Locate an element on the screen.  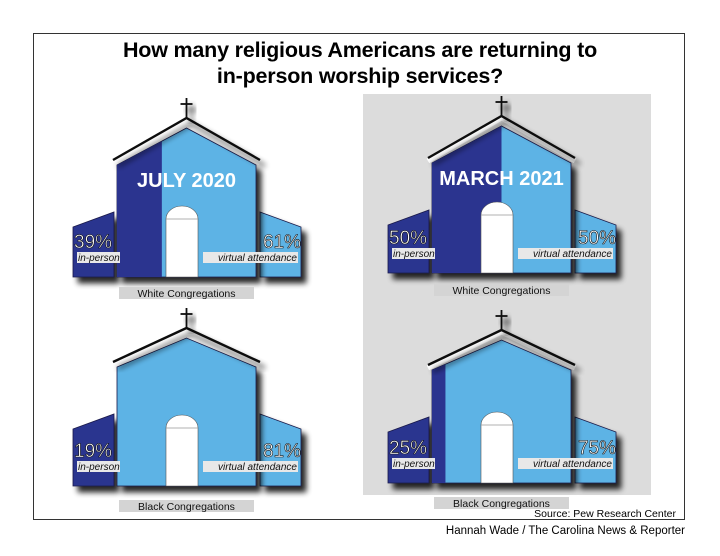
virtual-percent: 50% is located at coordinates (597, 238).